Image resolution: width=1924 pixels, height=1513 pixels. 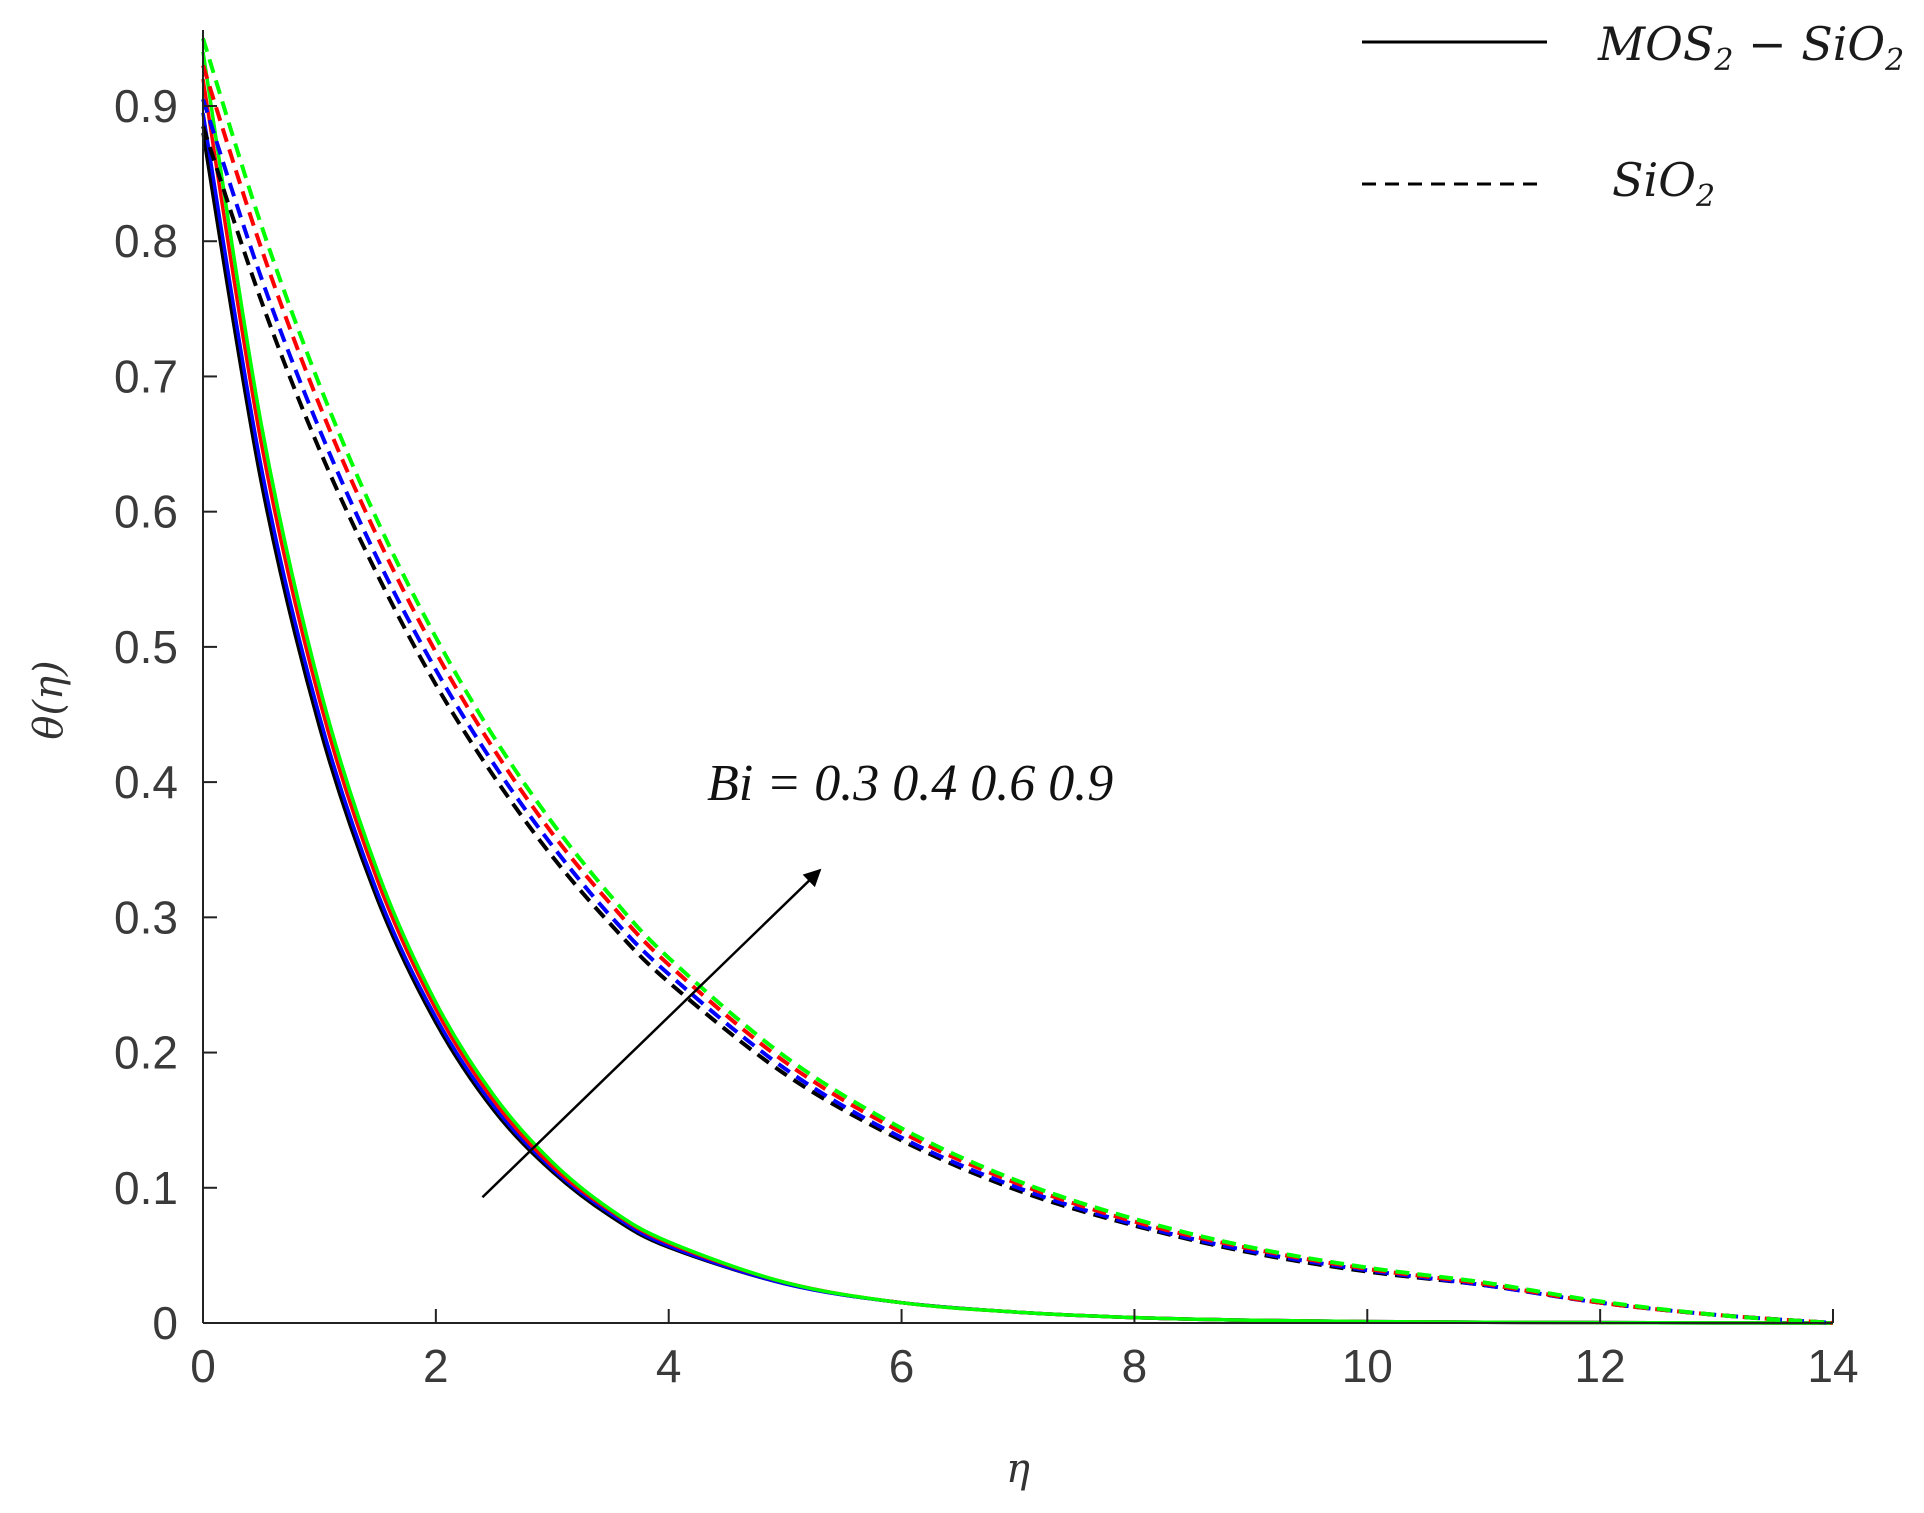 I want to click on x-tick-label: 12, so click(x=1600, y=1366).